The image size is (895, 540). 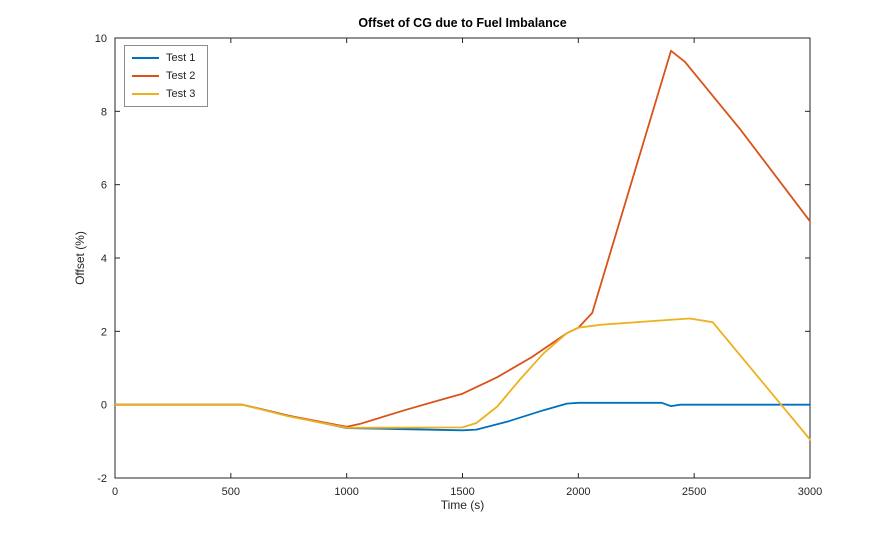 I want to click on y-tick-label: 4, so click(x=104, y=259).